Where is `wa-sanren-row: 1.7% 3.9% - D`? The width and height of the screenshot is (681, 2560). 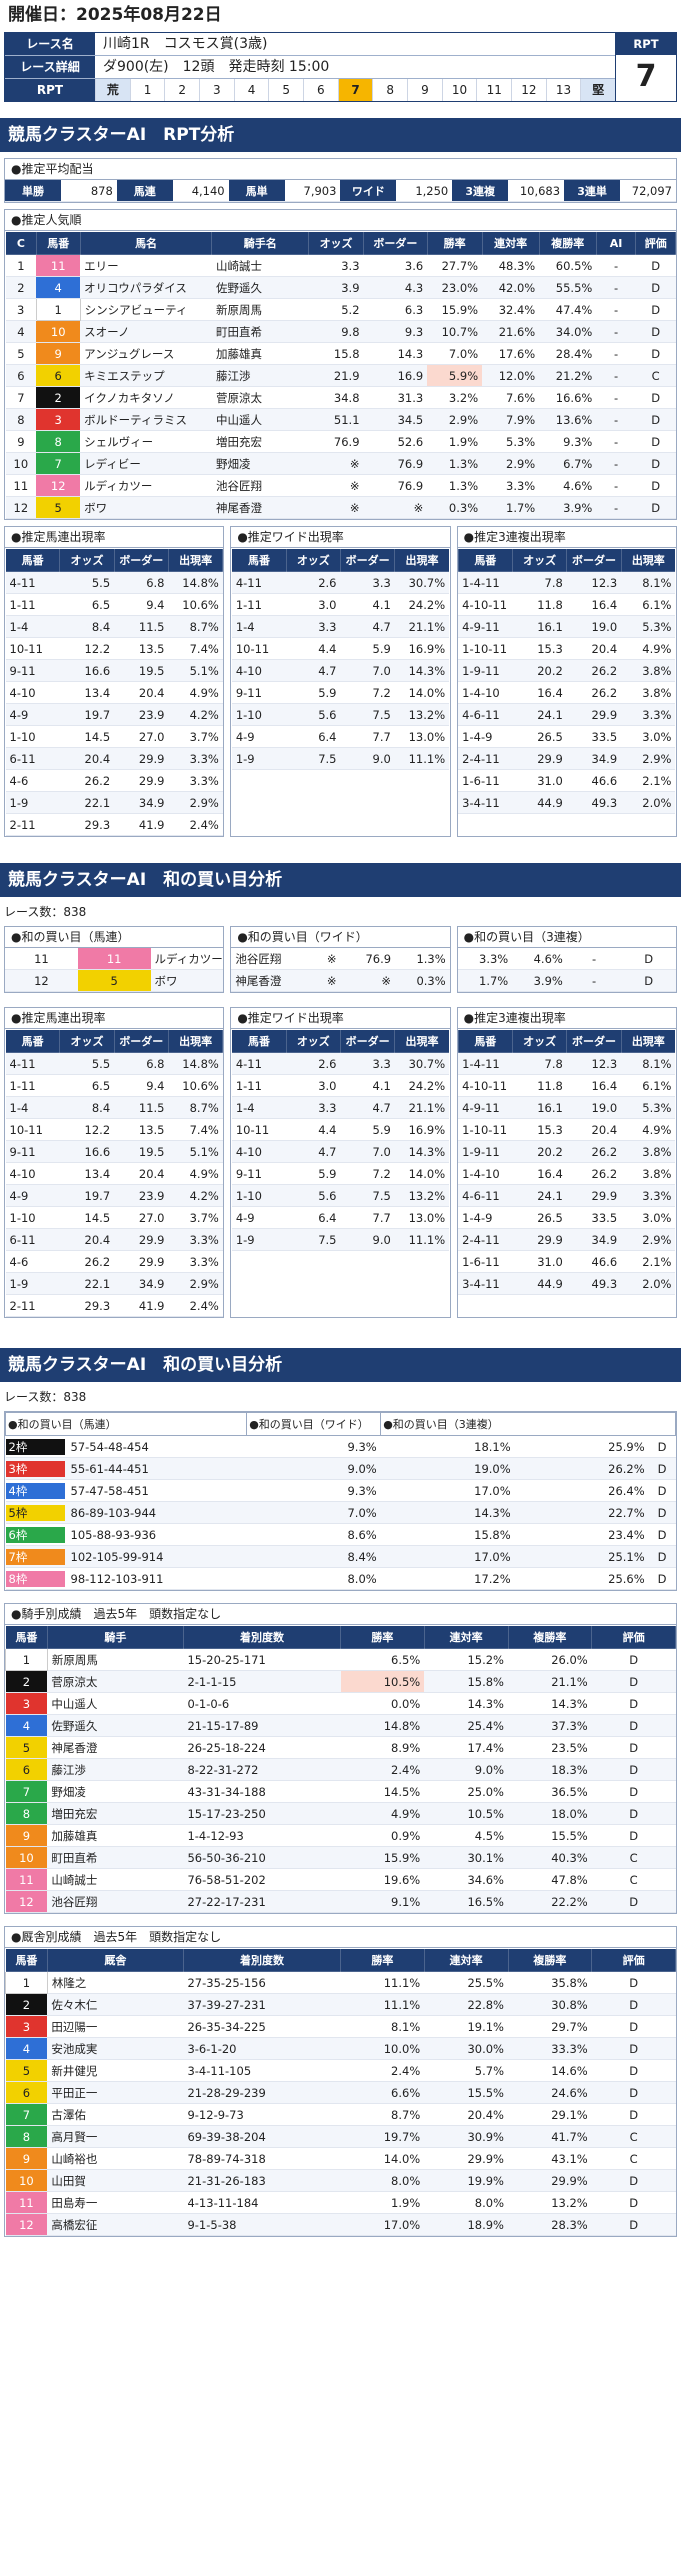 wa-sanren-row: 1.7% 3.9% - D is located at coordinates (566, 980).